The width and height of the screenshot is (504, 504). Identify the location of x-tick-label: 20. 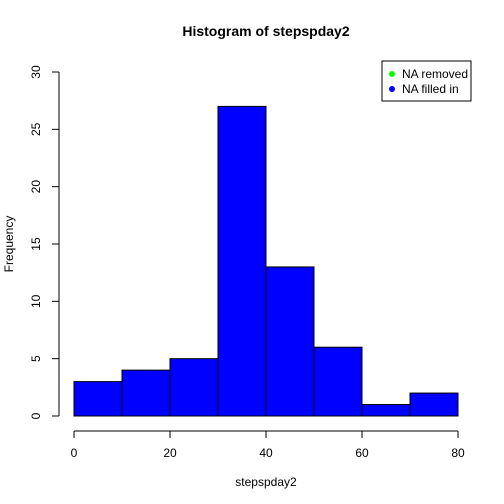
(170, 453).